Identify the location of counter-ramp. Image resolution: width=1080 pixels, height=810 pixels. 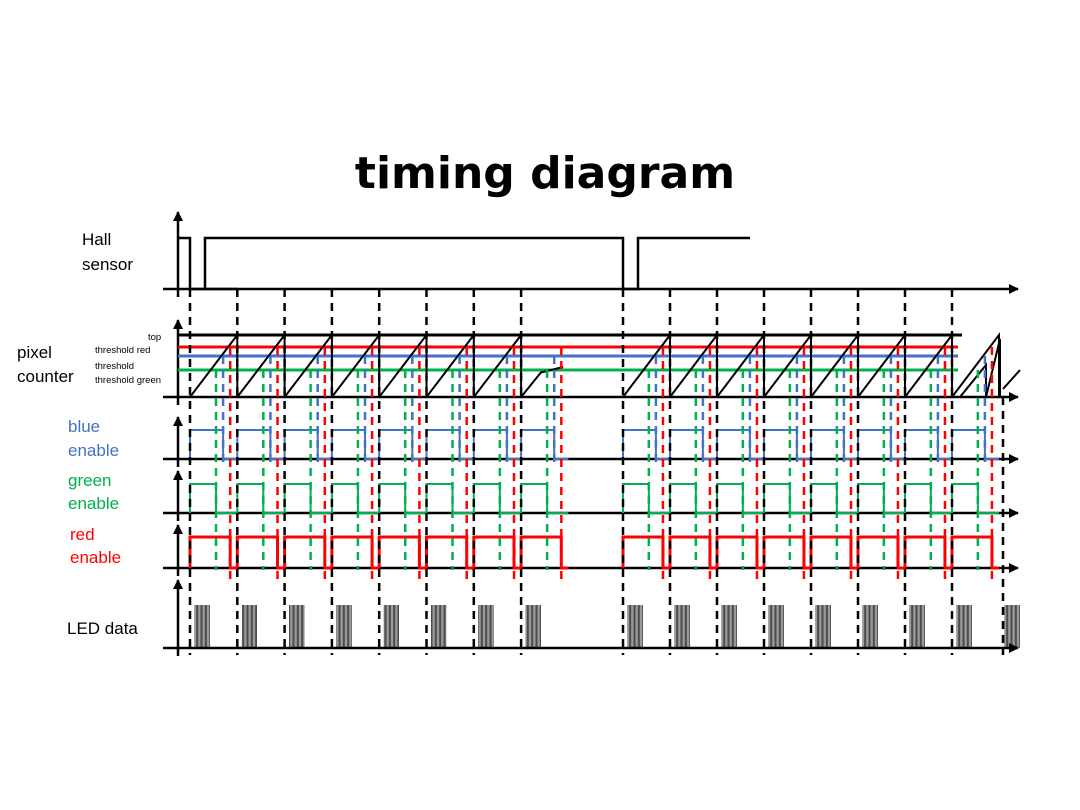
(542, 382).